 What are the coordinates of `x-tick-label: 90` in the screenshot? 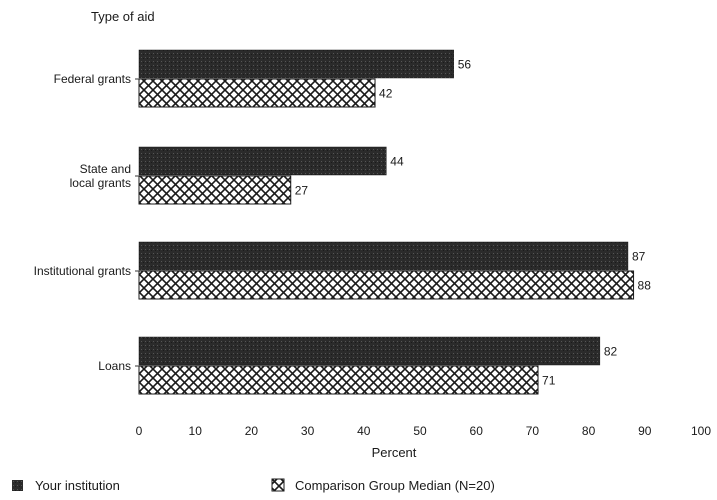 It's located at (645, 431).